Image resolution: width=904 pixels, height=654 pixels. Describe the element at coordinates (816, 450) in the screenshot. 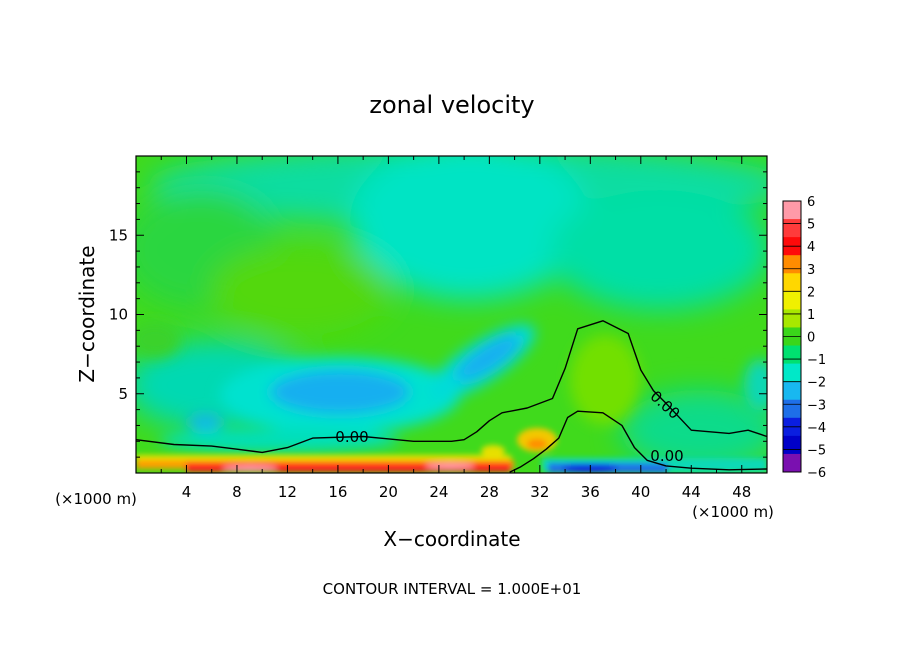

I see `colorbar-label: −5` at that location.